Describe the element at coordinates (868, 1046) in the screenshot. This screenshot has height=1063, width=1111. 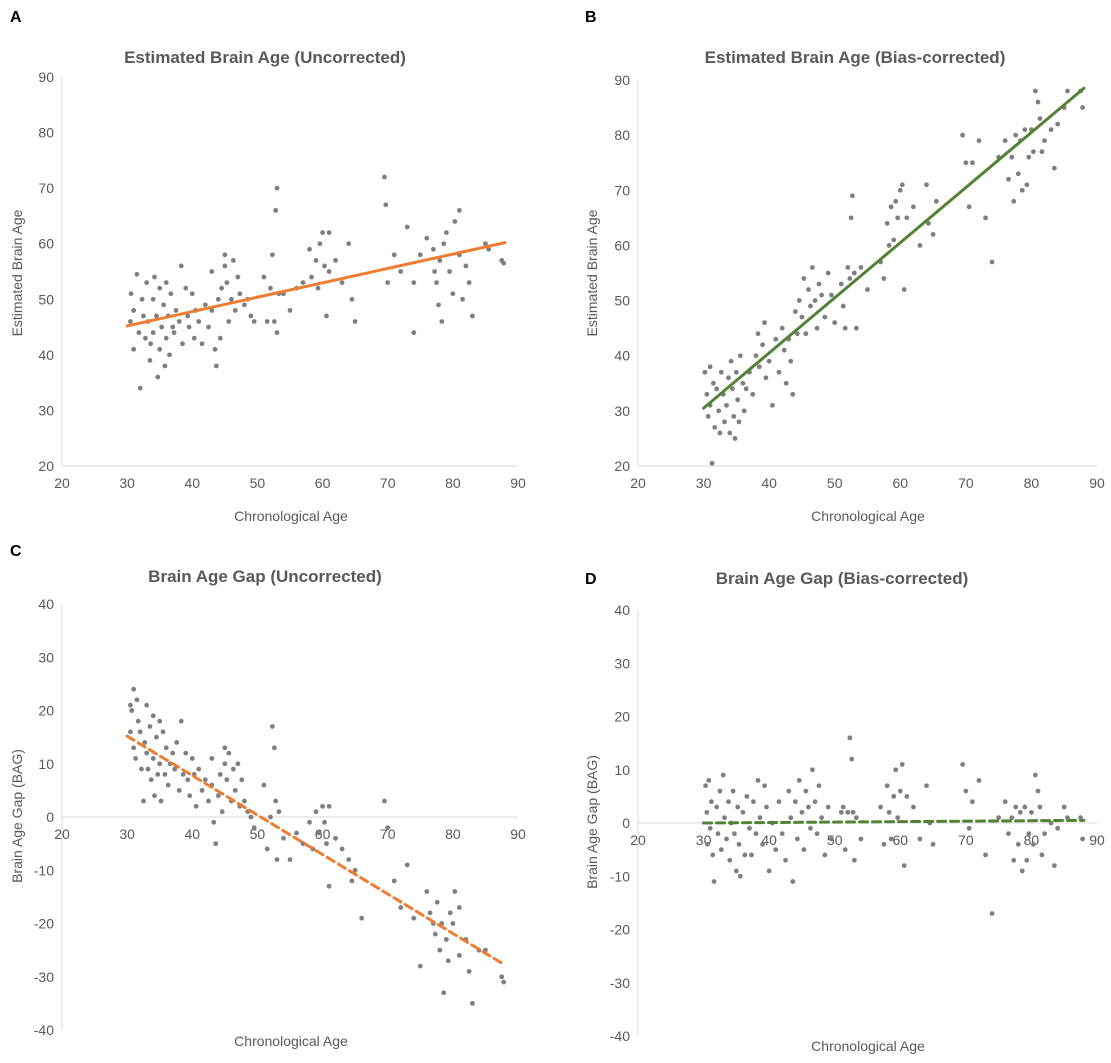
I see `x-axis-label-d: Chronological Age` at that location.